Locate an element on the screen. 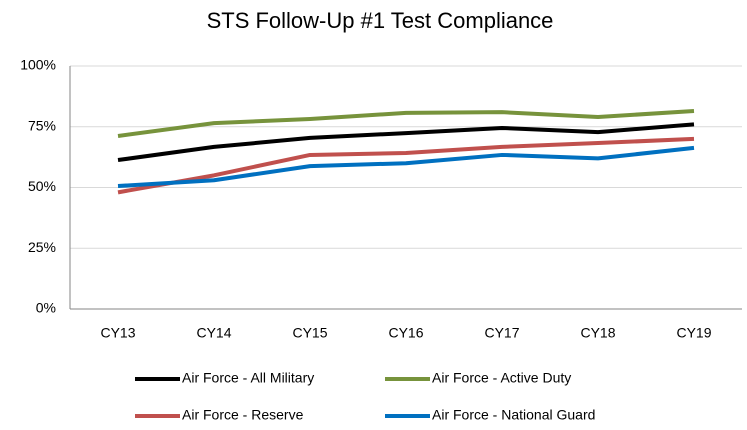 This screenshot has height=430, width=747. chart-title: STS Follow-Up #1 Test Compliance is located at coordinates (380, 20).